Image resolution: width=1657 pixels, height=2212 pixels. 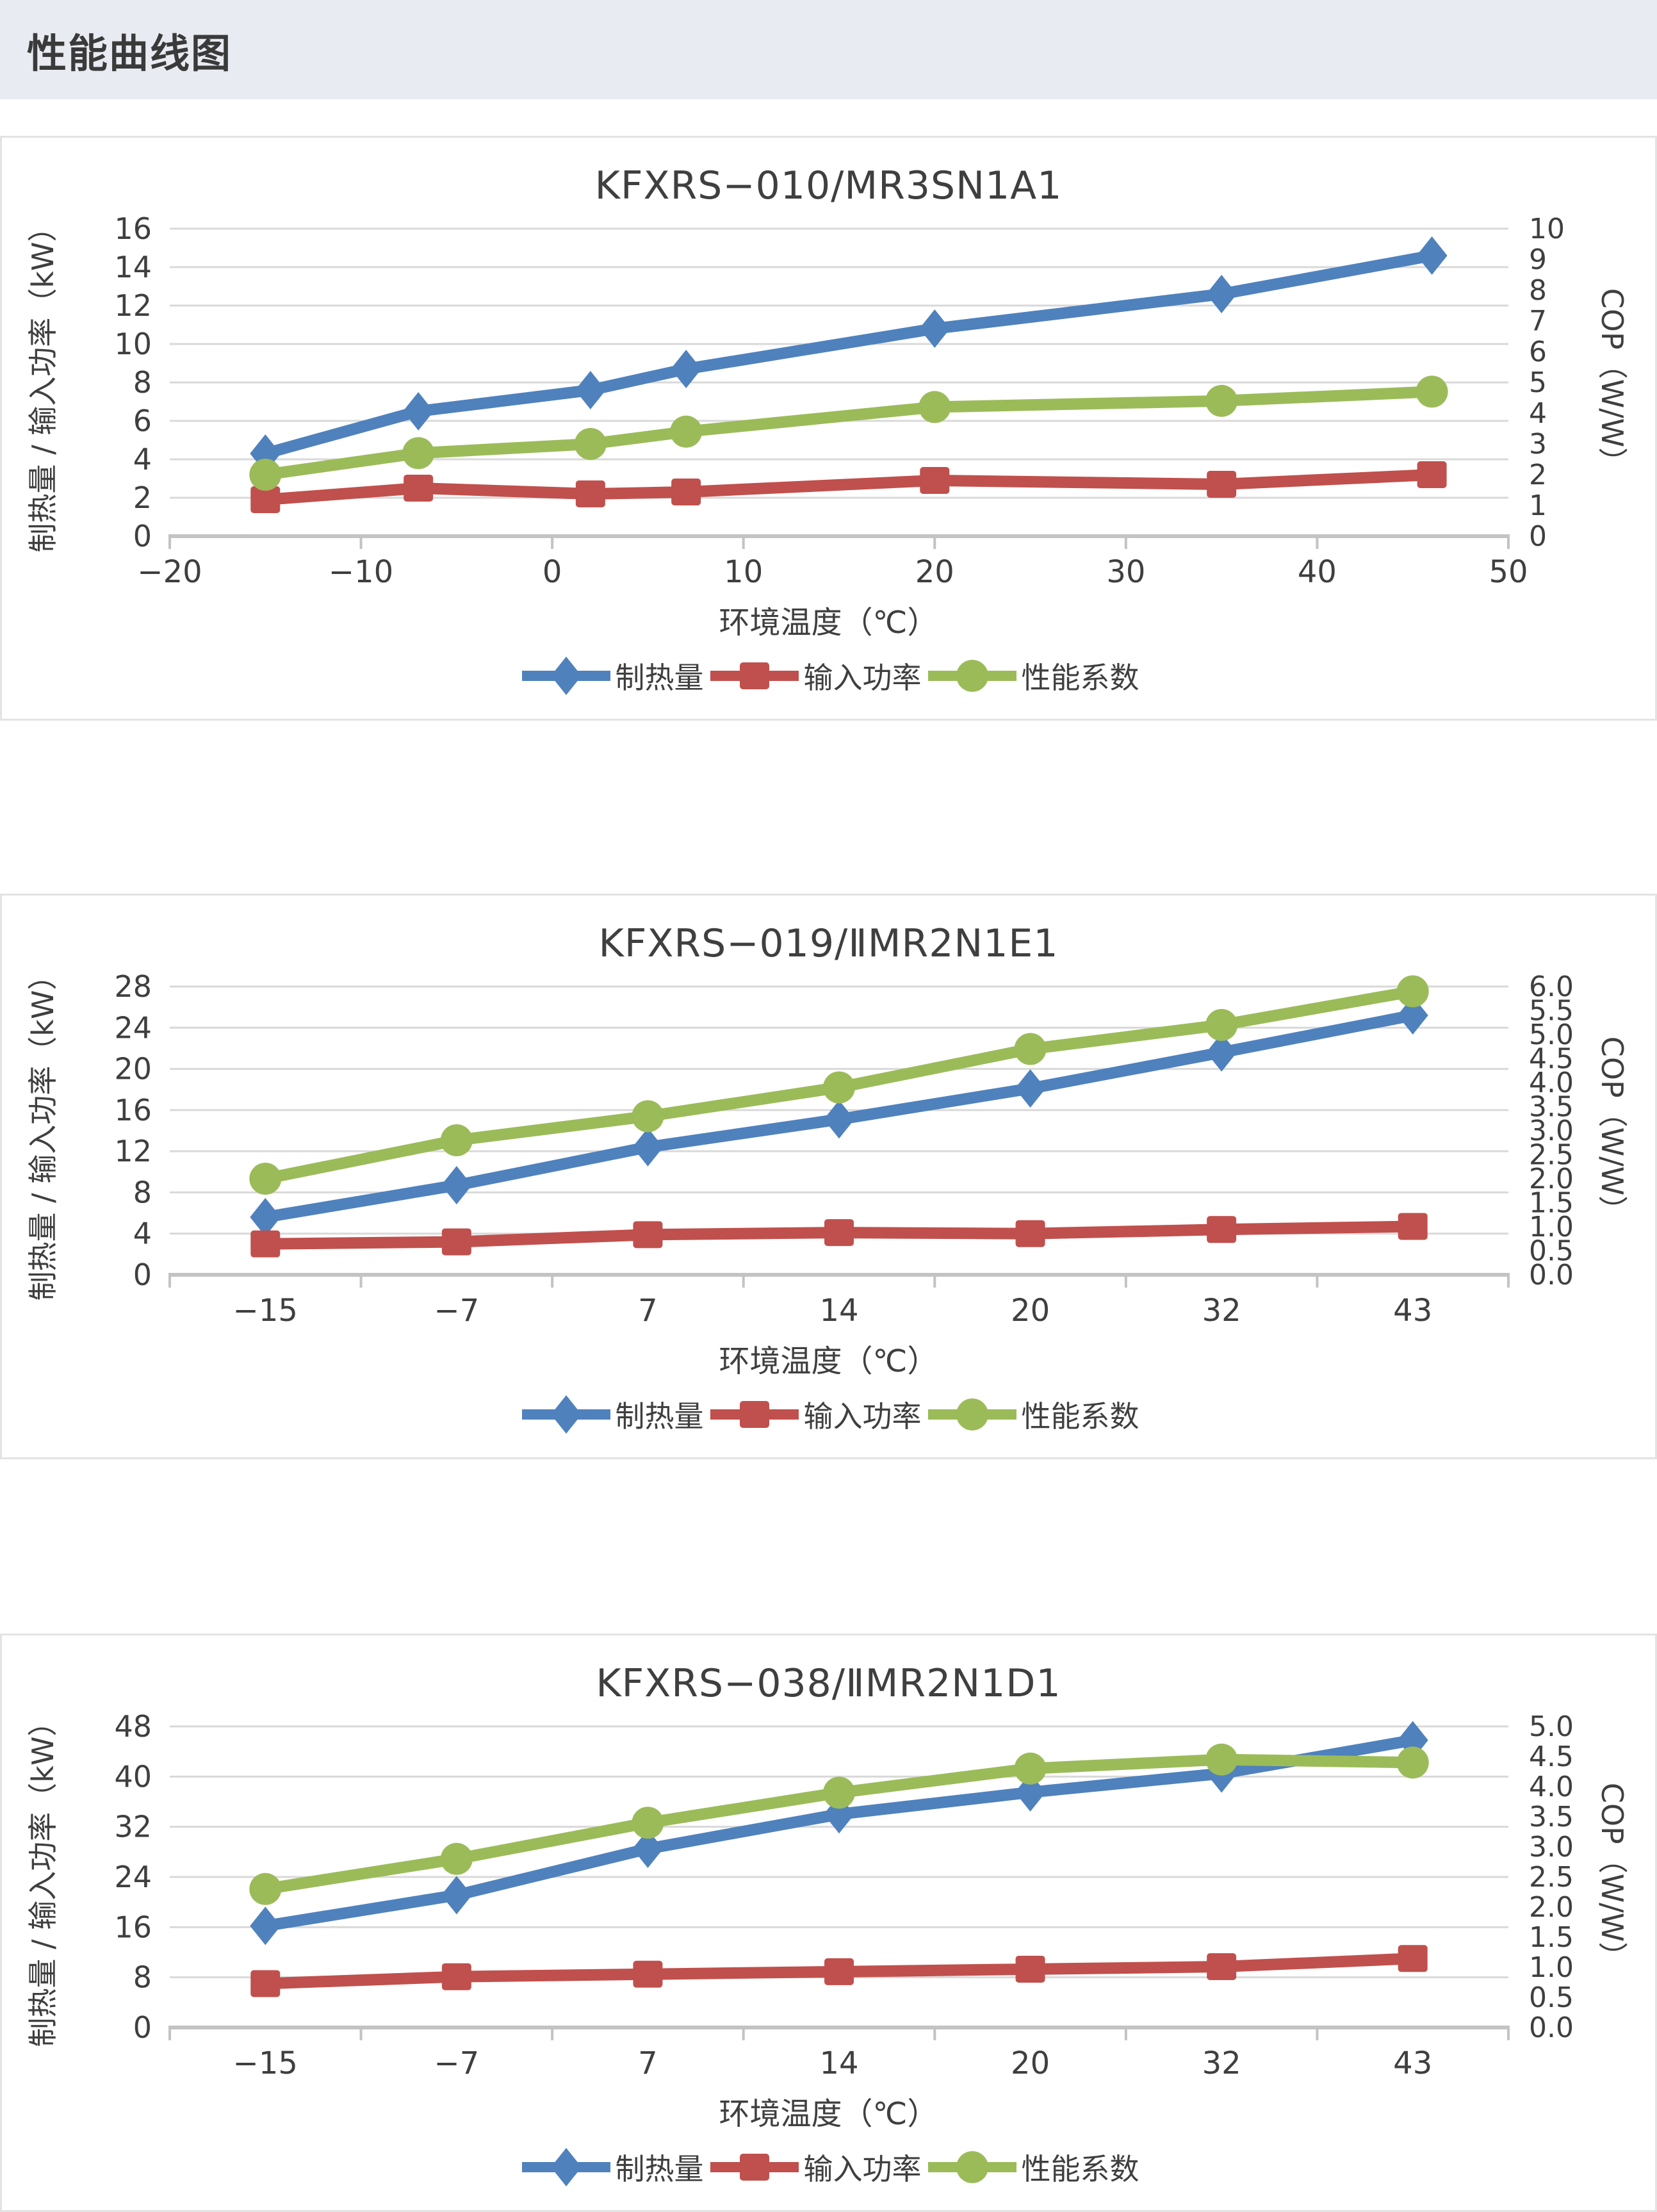 I want to click on y-right-tick-labels: 0.00.51.01.52.02.53.03.54.04.55.05.56.0, so click(x=1551, y=1131).